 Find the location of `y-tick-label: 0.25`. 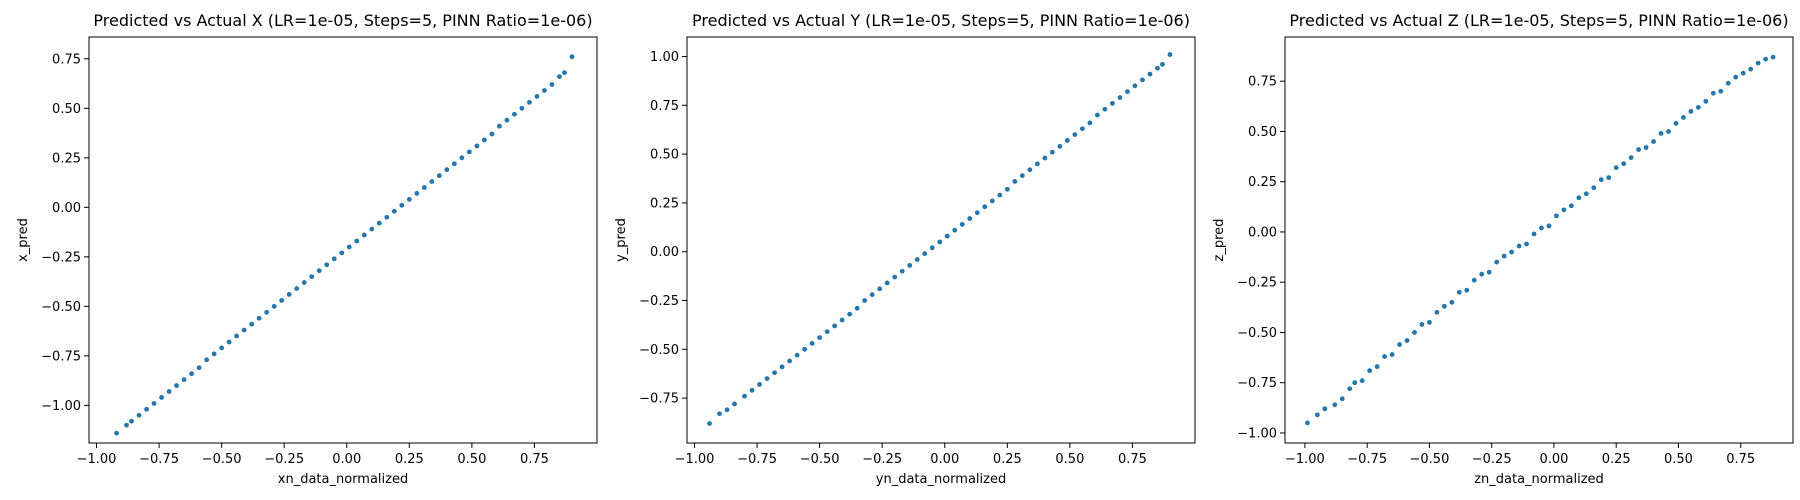

y-tick-label: 0.25 is located at coordinates (1262, 182).